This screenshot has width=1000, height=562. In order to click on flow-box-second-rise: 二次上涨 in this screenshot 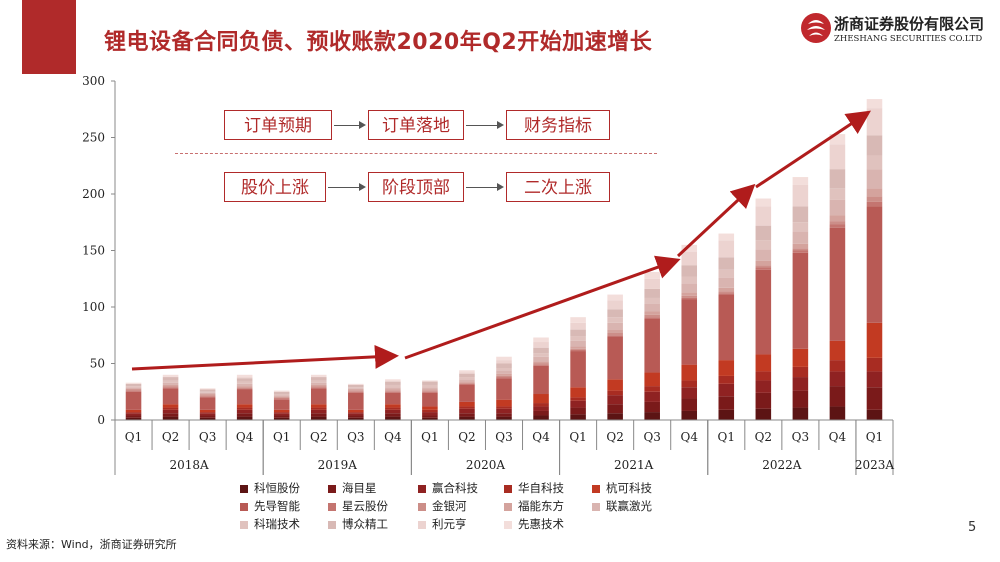, I will do `click(558, 187)`.